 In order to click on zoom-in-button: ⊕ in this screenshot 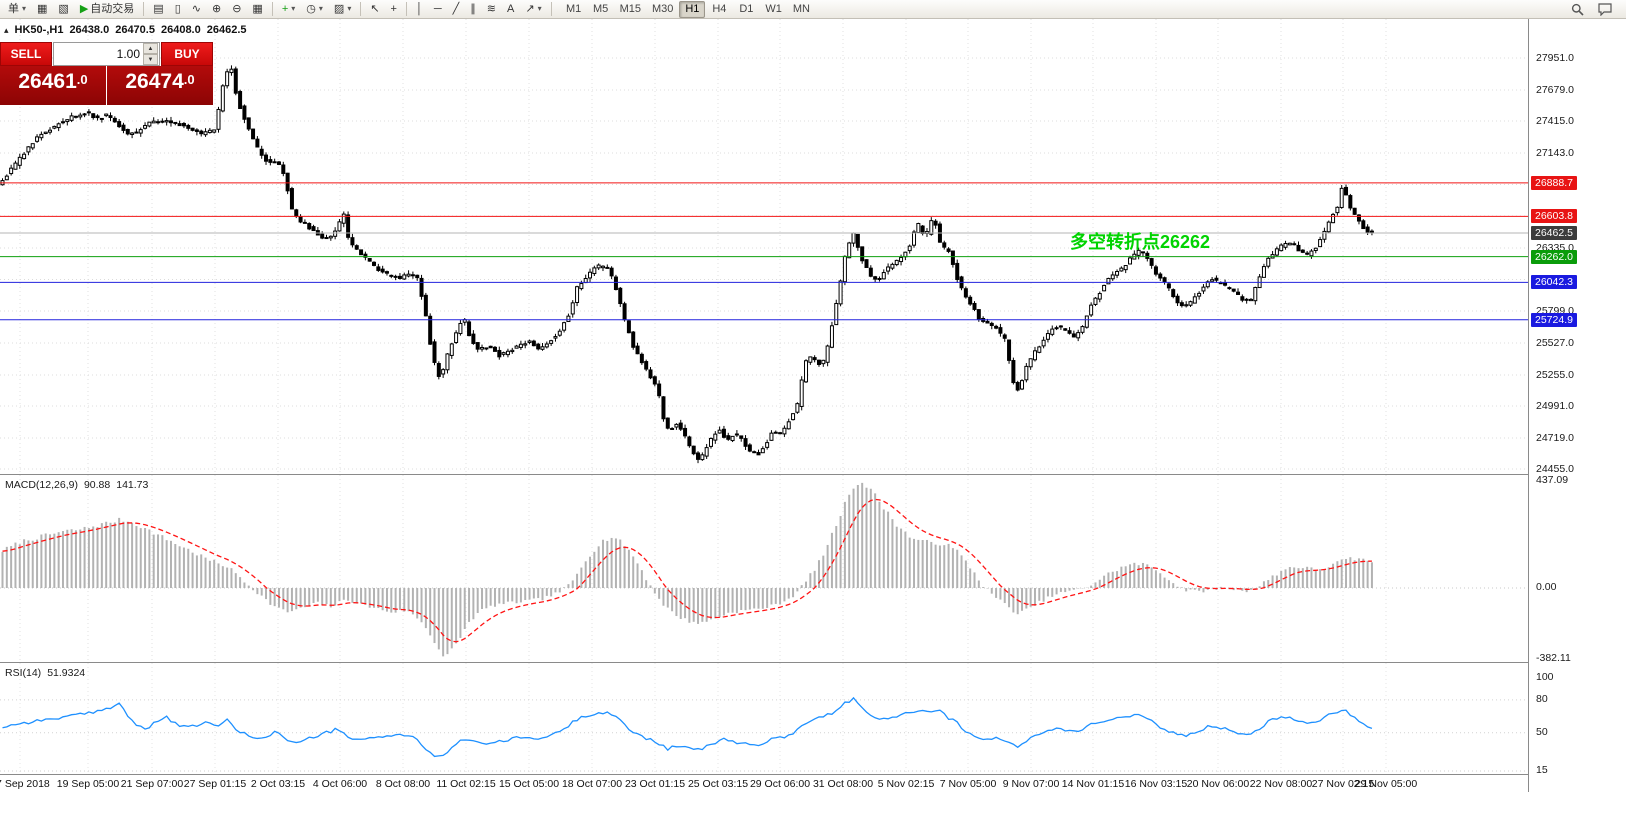, I will do `click(216, 9)`.